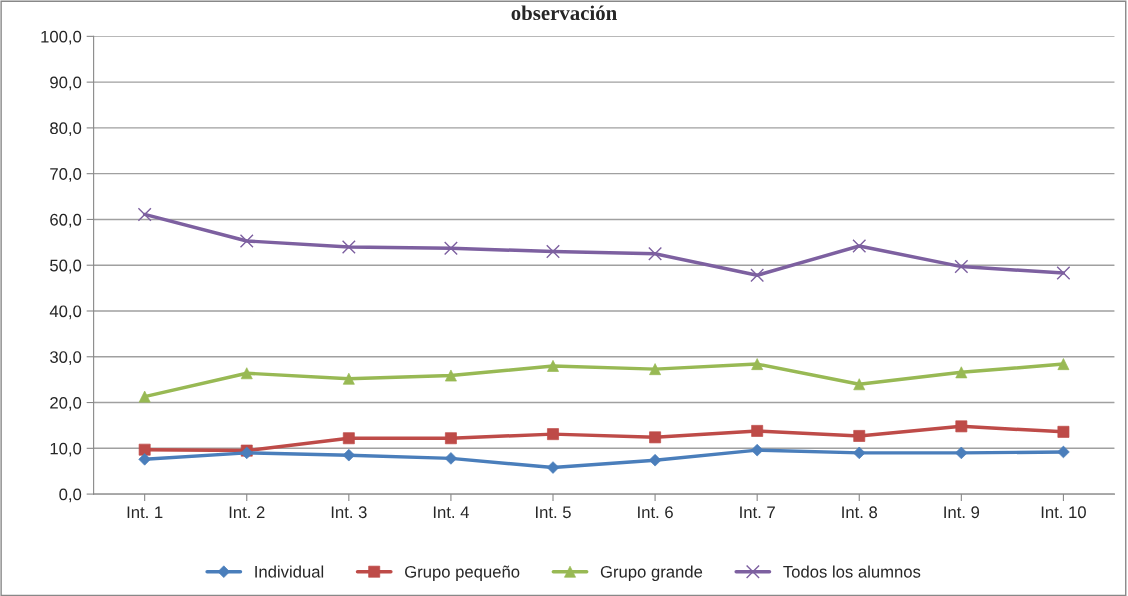  Describe the element at coordinates (66, 220) in the screenshot. I see `y-tick-label: 60,0` at that location.